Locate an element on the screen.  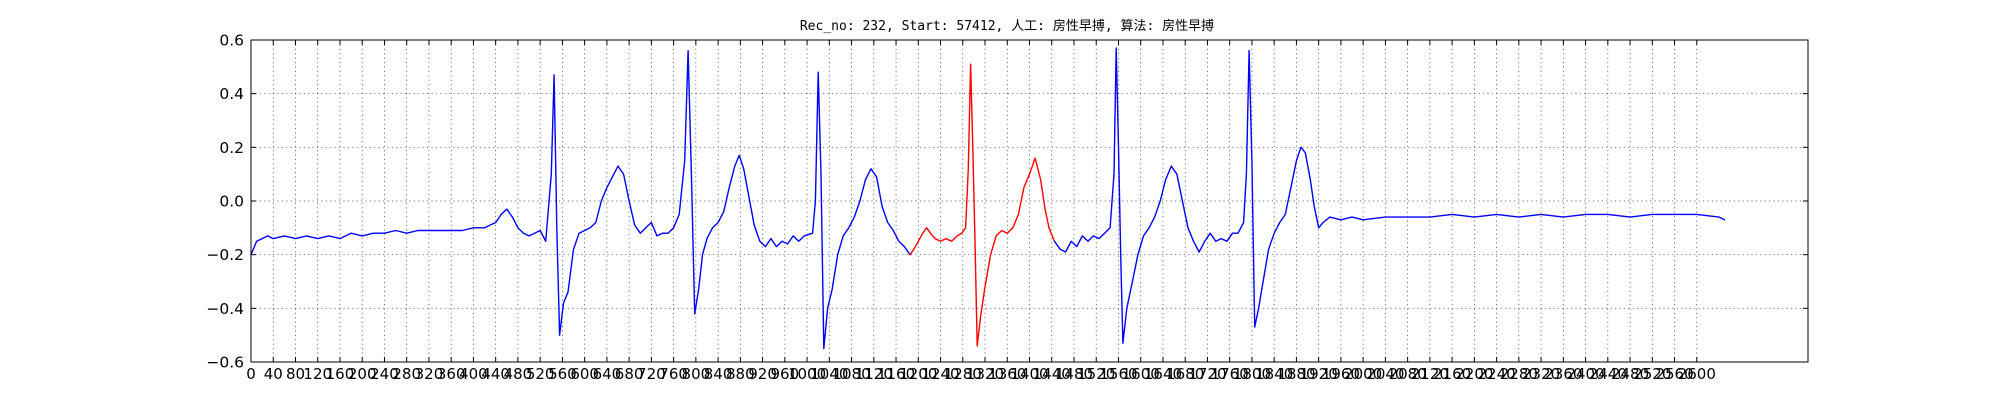
x-tick-label: 1520 is located at coordinates (1096, 374).